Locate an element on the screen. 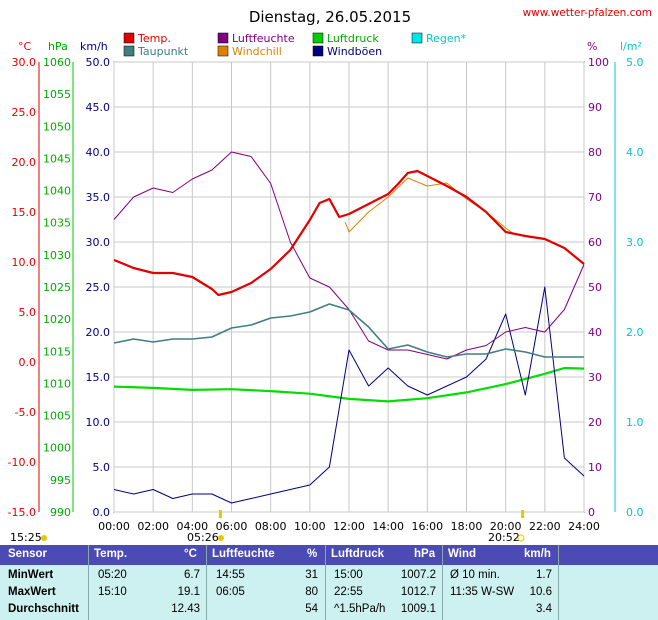  hum-tick: 20 is located at coordinates (595, 422).